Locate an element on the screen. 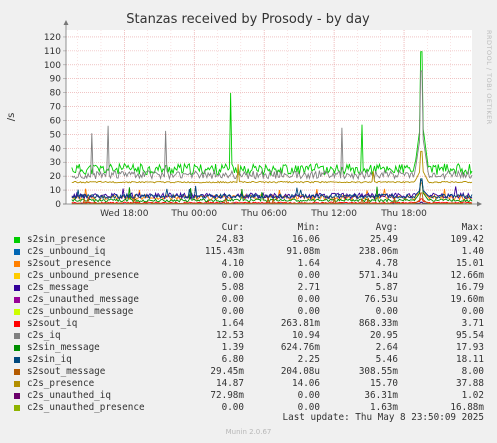 This screenshot has width=497, height=443. col-max-header: Max: is located at coordinates (472, 227).